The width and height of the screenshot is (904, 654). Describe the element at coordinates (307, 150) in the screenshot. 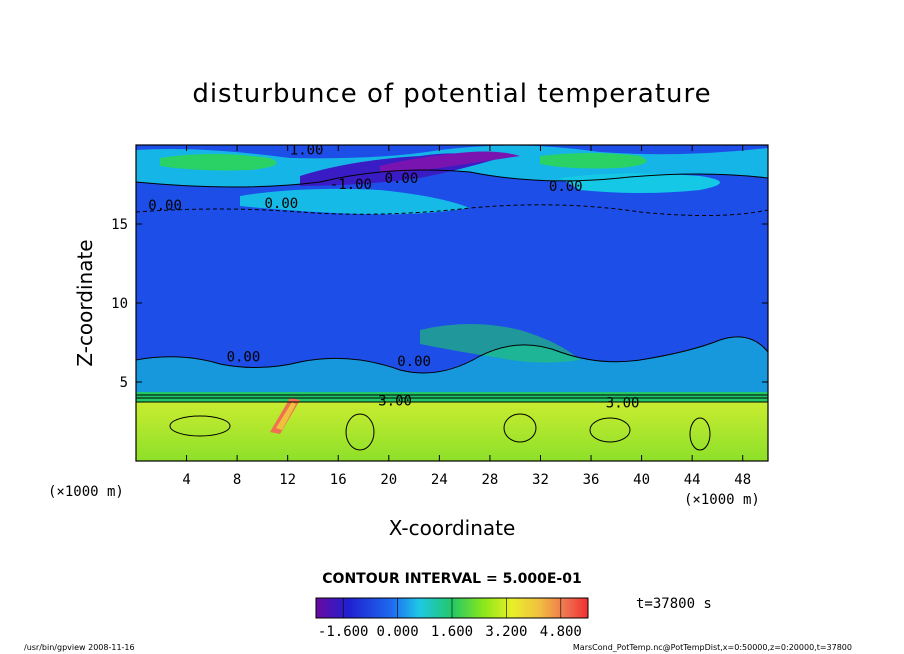

I see `contour-label: 1.00` at that location.